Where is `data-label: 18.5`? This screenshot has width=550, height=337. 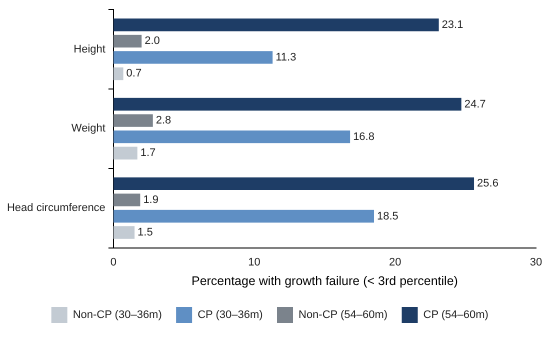 data-label: 18.5 is located at coordinates (387, 216).